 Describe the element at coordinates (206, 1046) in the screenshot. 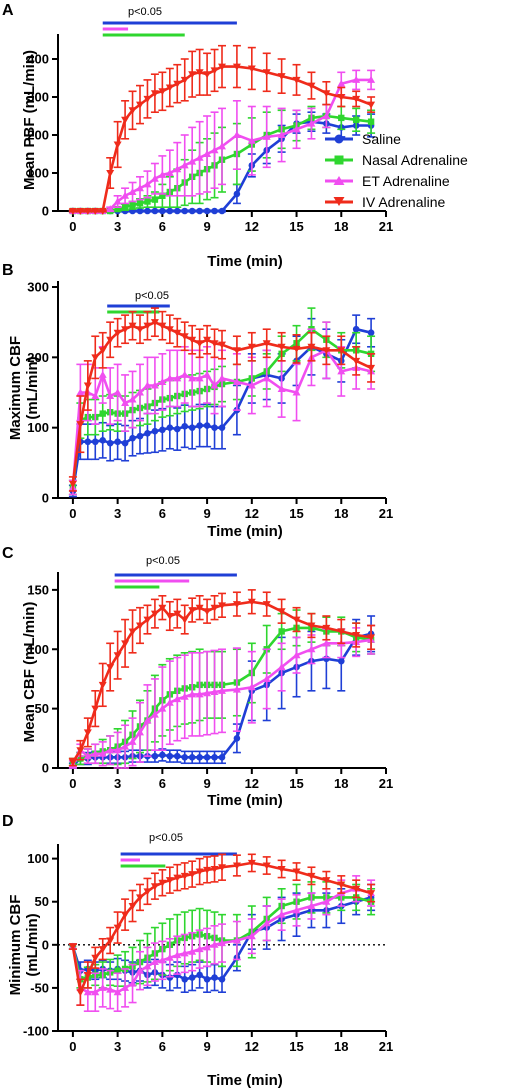

I see `x-tick-label: 9` at that location.